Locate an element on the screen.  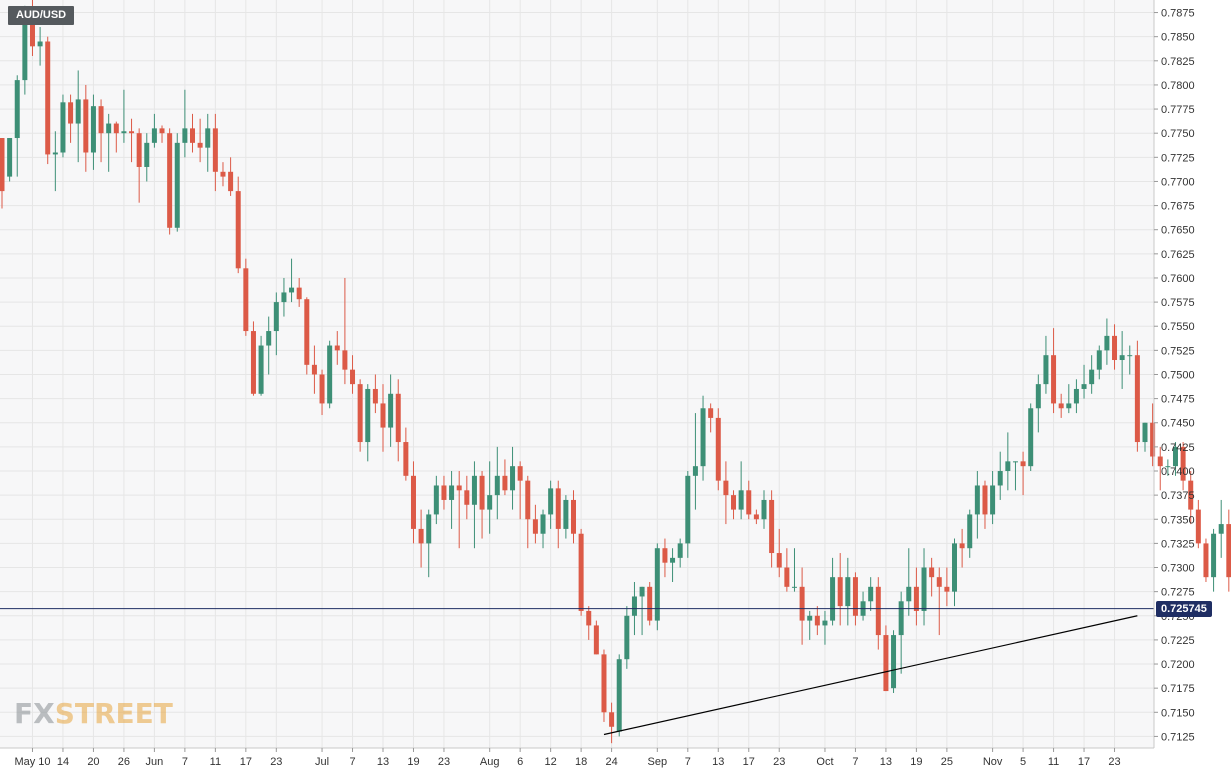
price-tick-label: 0.7275 is located at coordinates (1178, 593).